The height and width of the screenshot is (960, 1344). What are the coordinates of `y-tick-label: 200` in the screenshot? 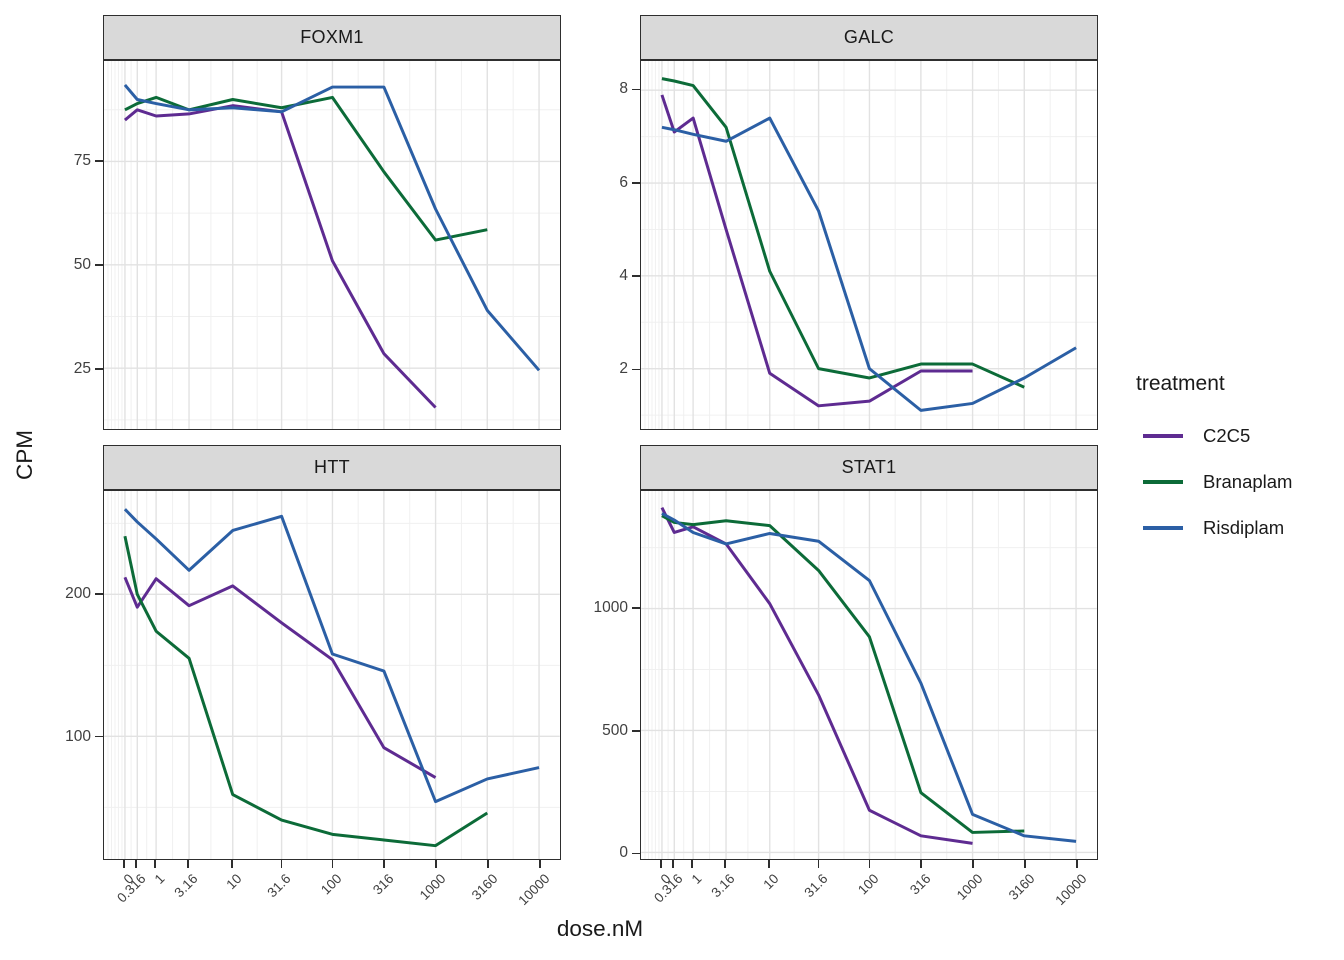 It's located at (78, 593).